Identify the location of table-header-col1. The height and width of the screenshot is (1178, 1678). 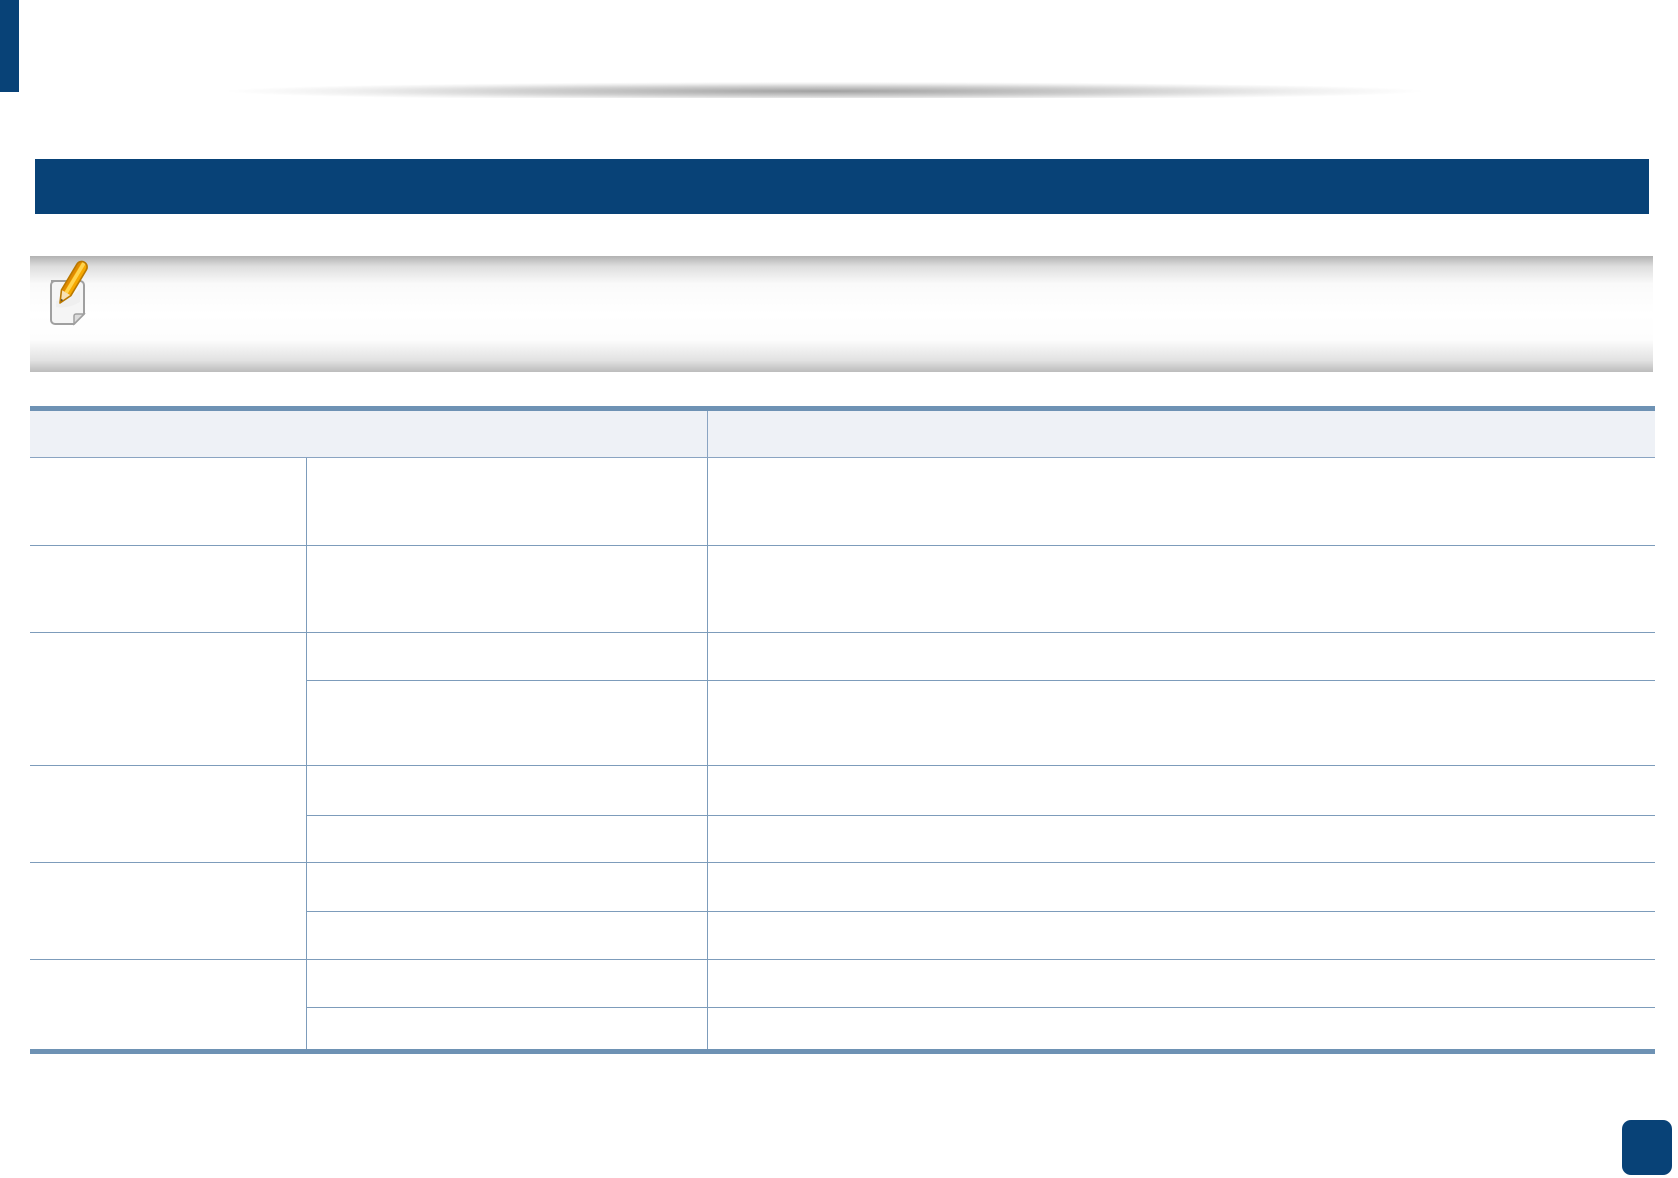
(369, 433).